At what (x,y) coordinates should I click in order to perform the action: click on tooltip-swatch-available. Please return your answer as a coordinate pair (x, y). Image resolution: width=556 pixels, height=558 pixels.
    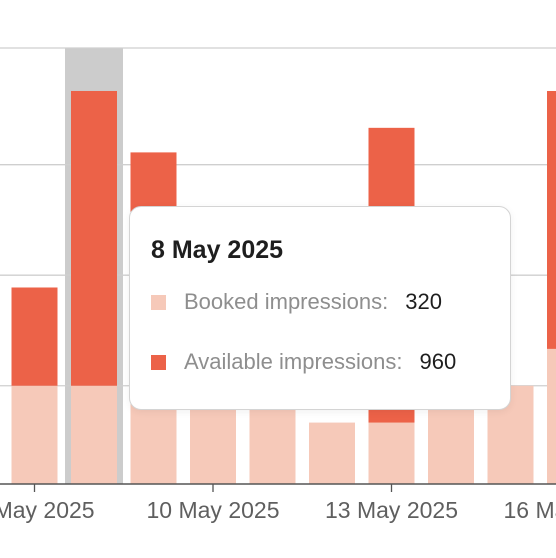
    Looking at the image, I should click on (158, 362).